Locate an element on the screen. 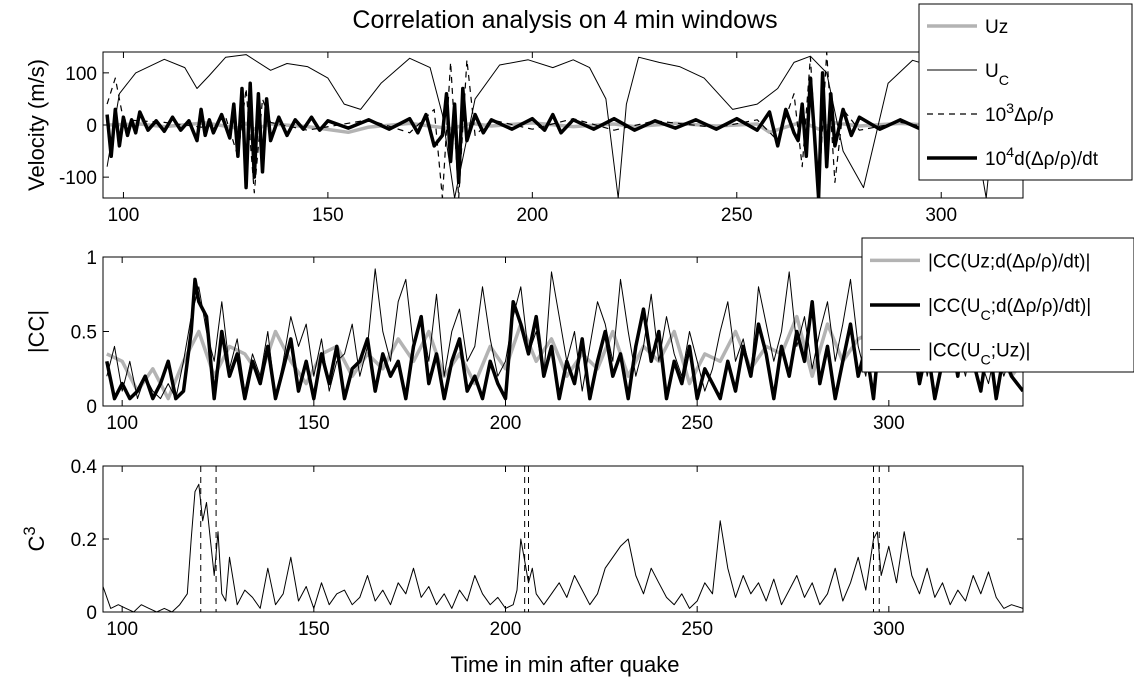 Image resolution: width=1134 pixels, height=681 pixels. legend-label: UC is located at coordinates (997, 75).